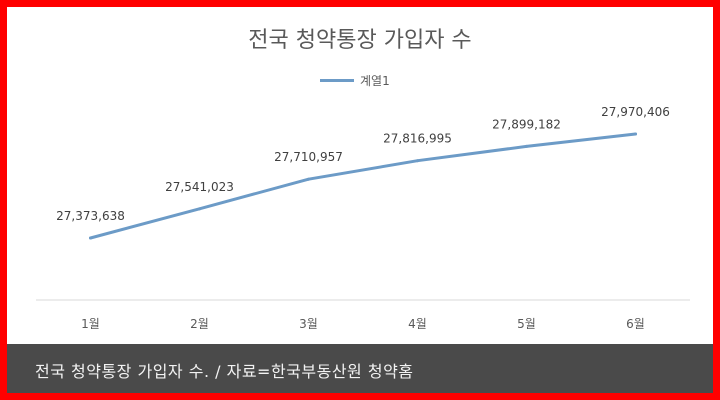 This screenshot has width=720, height=400. Describe the element at coordinates (417, 324) in the screenshot. I see `x-tick-label: 4월` at that location.